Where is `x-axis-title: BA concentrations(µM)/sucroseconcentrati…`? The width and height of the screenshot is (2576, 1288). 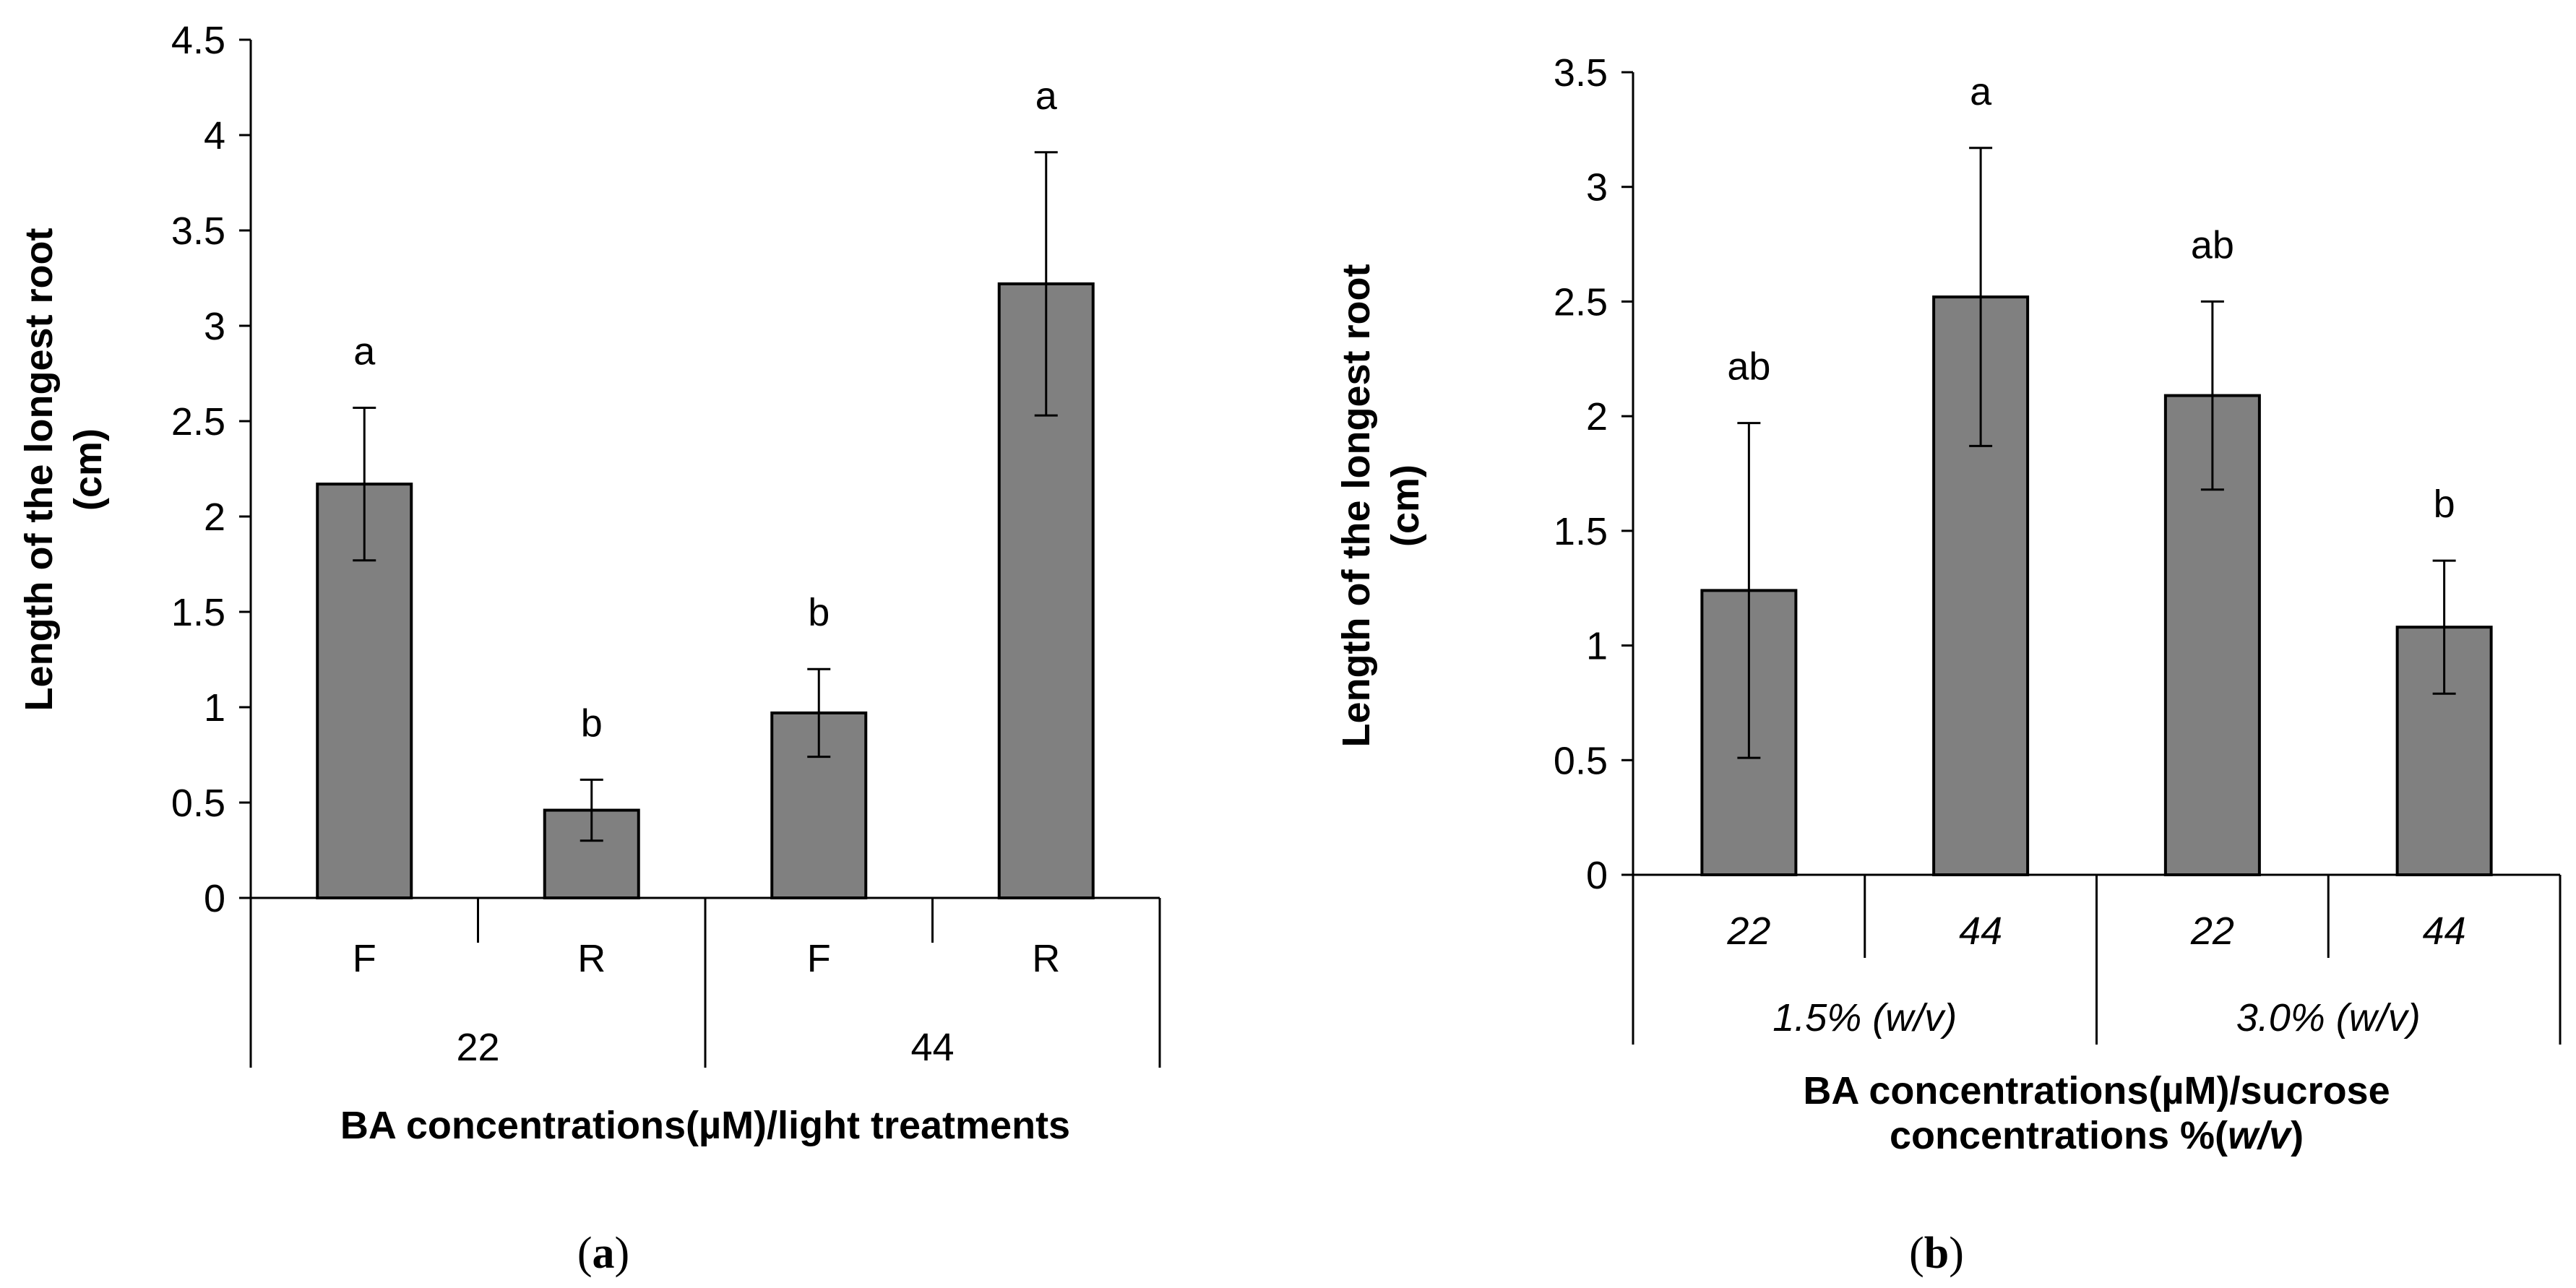 x-axis-title: BA concentrations(µM)/sucroseconcentrati… is located at coordinates (2096, 1113).